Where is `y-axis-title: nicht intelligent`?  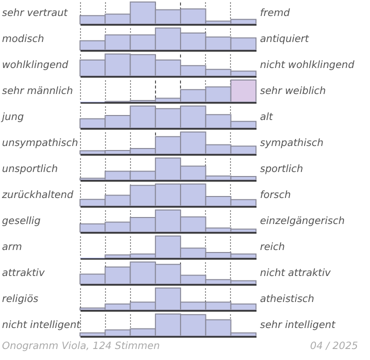 y-axis-title: nicht intelligent is located at coordinates (42, 325).